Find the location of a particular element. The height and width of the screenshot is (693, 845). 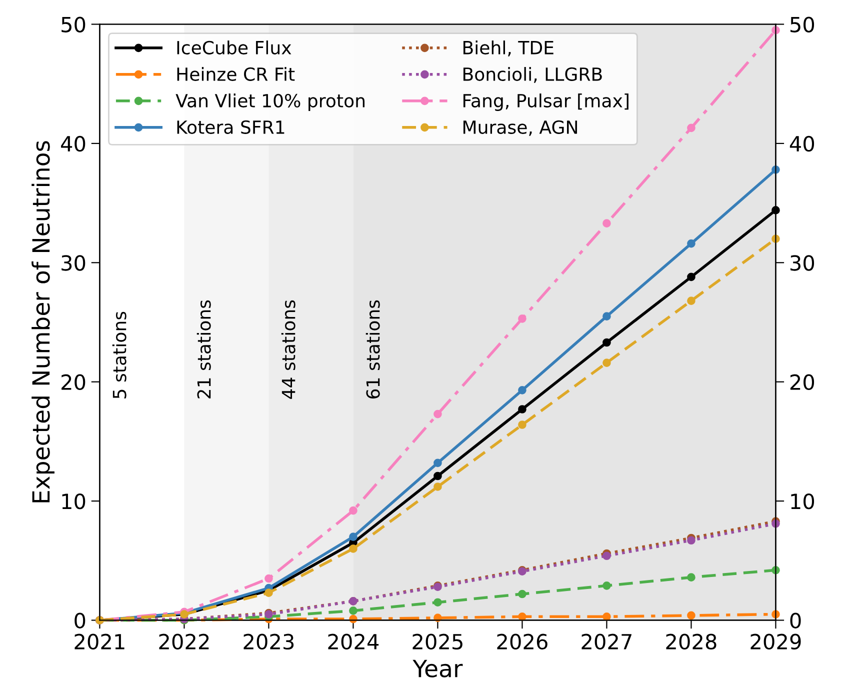

x-tick-label: 2028 is located at coordinates (691, 642).